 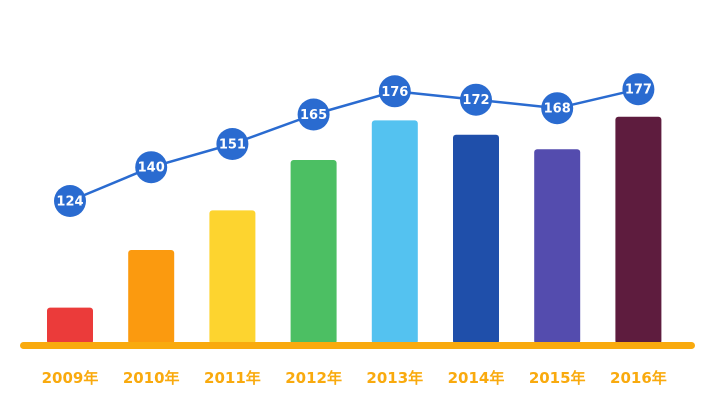 What do you see at coordinates (70, 378) in the screenshot?
I see `category-label: 2009年` at bounding box center [70, 378].